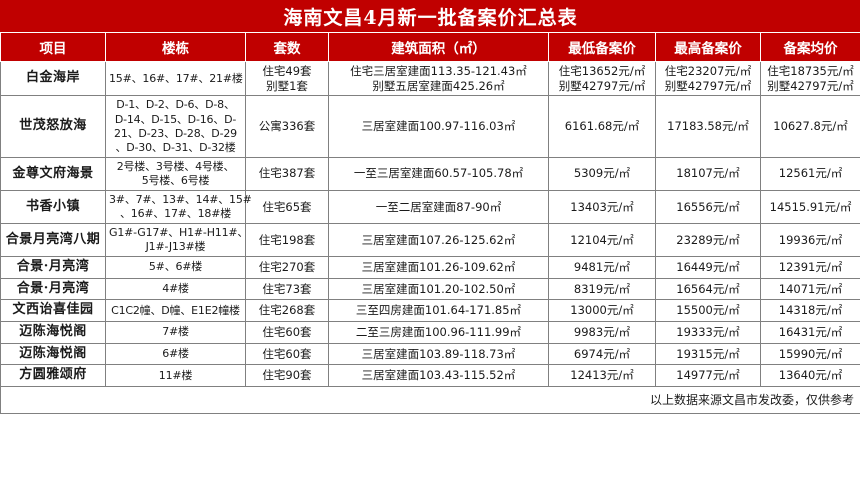  I want to click on unit-count-line: 公寓336套, so click(287, 126).